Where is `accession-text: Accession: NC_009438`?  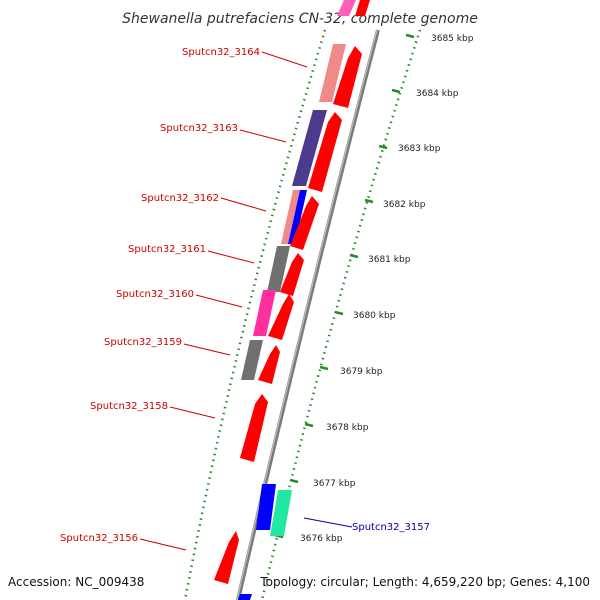
accession-text: Accession: NC_009438 is located at coordinates (76, 582).